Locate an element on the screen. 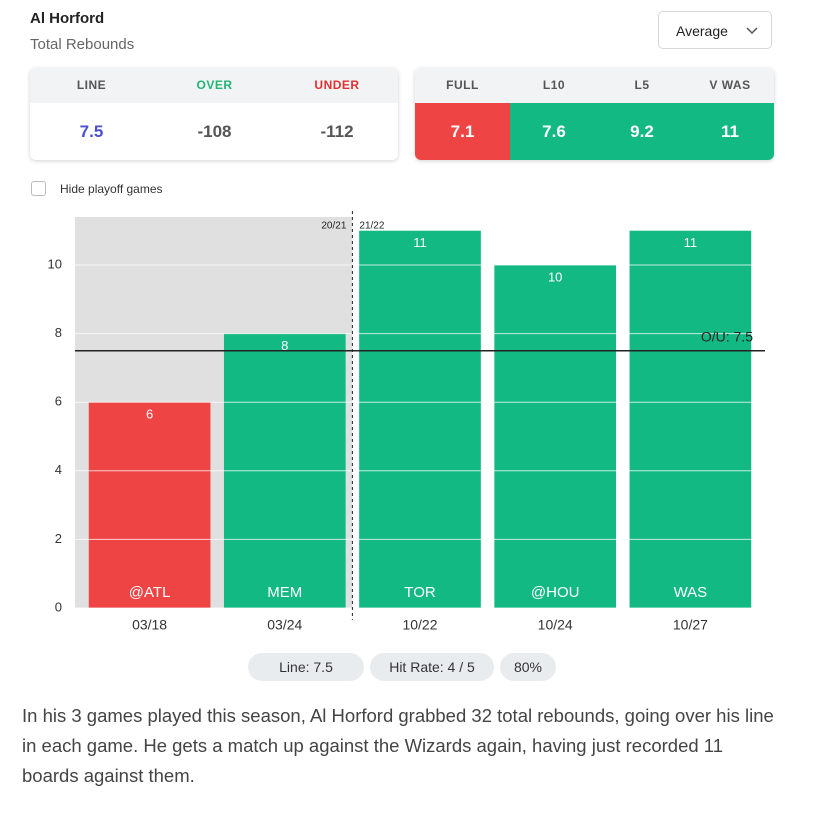 The height and width of the screenshot is (821, 813). odds-card: LINE OVER UNDER 7.5 -108 -112 is located at coordinates (214, 114).